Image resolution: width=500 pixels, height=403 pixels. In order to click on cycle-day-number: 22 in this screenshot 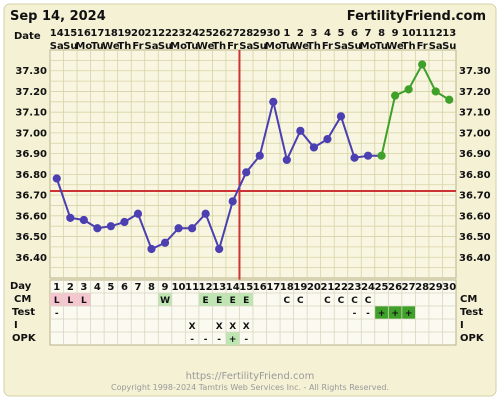, I will do `click(341, 287)`.